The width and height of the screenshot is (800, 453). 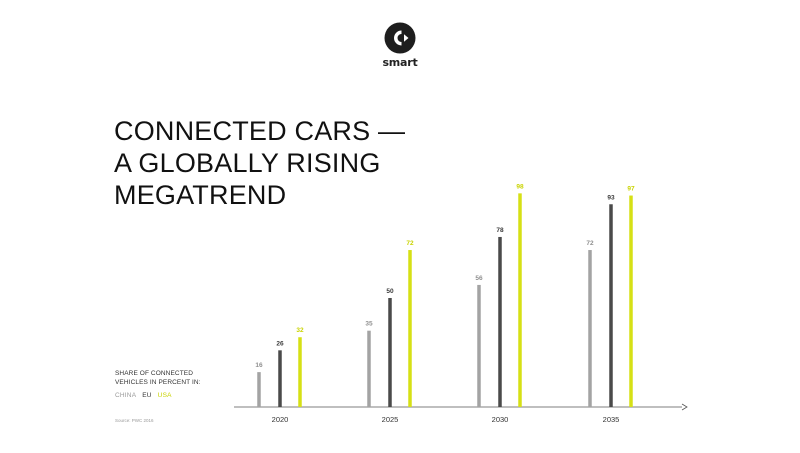 What do you see at coordinates (134, 420) in the screenshot?
I see `source-note: Source: PWC 2016` at bounding box center [134, 420].